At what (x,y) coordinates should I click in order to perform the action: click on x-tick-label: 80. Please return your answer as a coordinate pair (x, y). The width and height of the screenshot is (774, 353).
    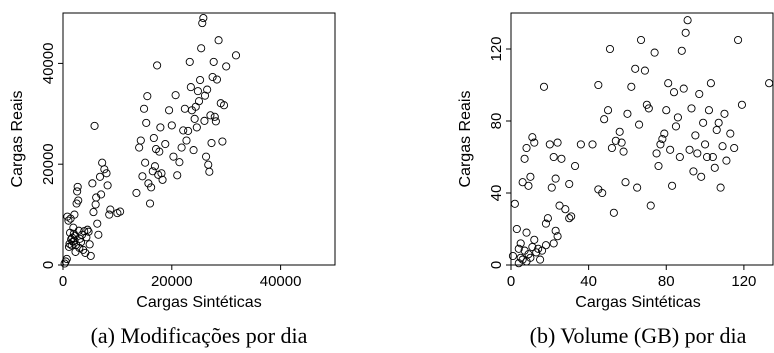
    Looking at the image, I should click on (666, 281).